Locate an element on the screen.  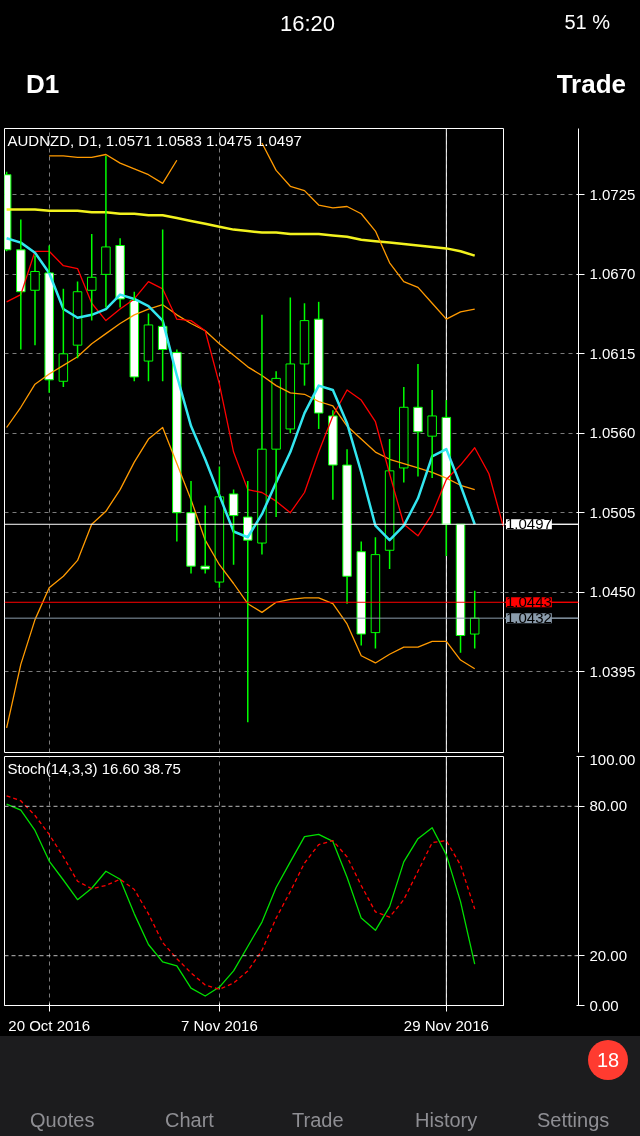
text: 16:20 is located at coordinates (308, 24).